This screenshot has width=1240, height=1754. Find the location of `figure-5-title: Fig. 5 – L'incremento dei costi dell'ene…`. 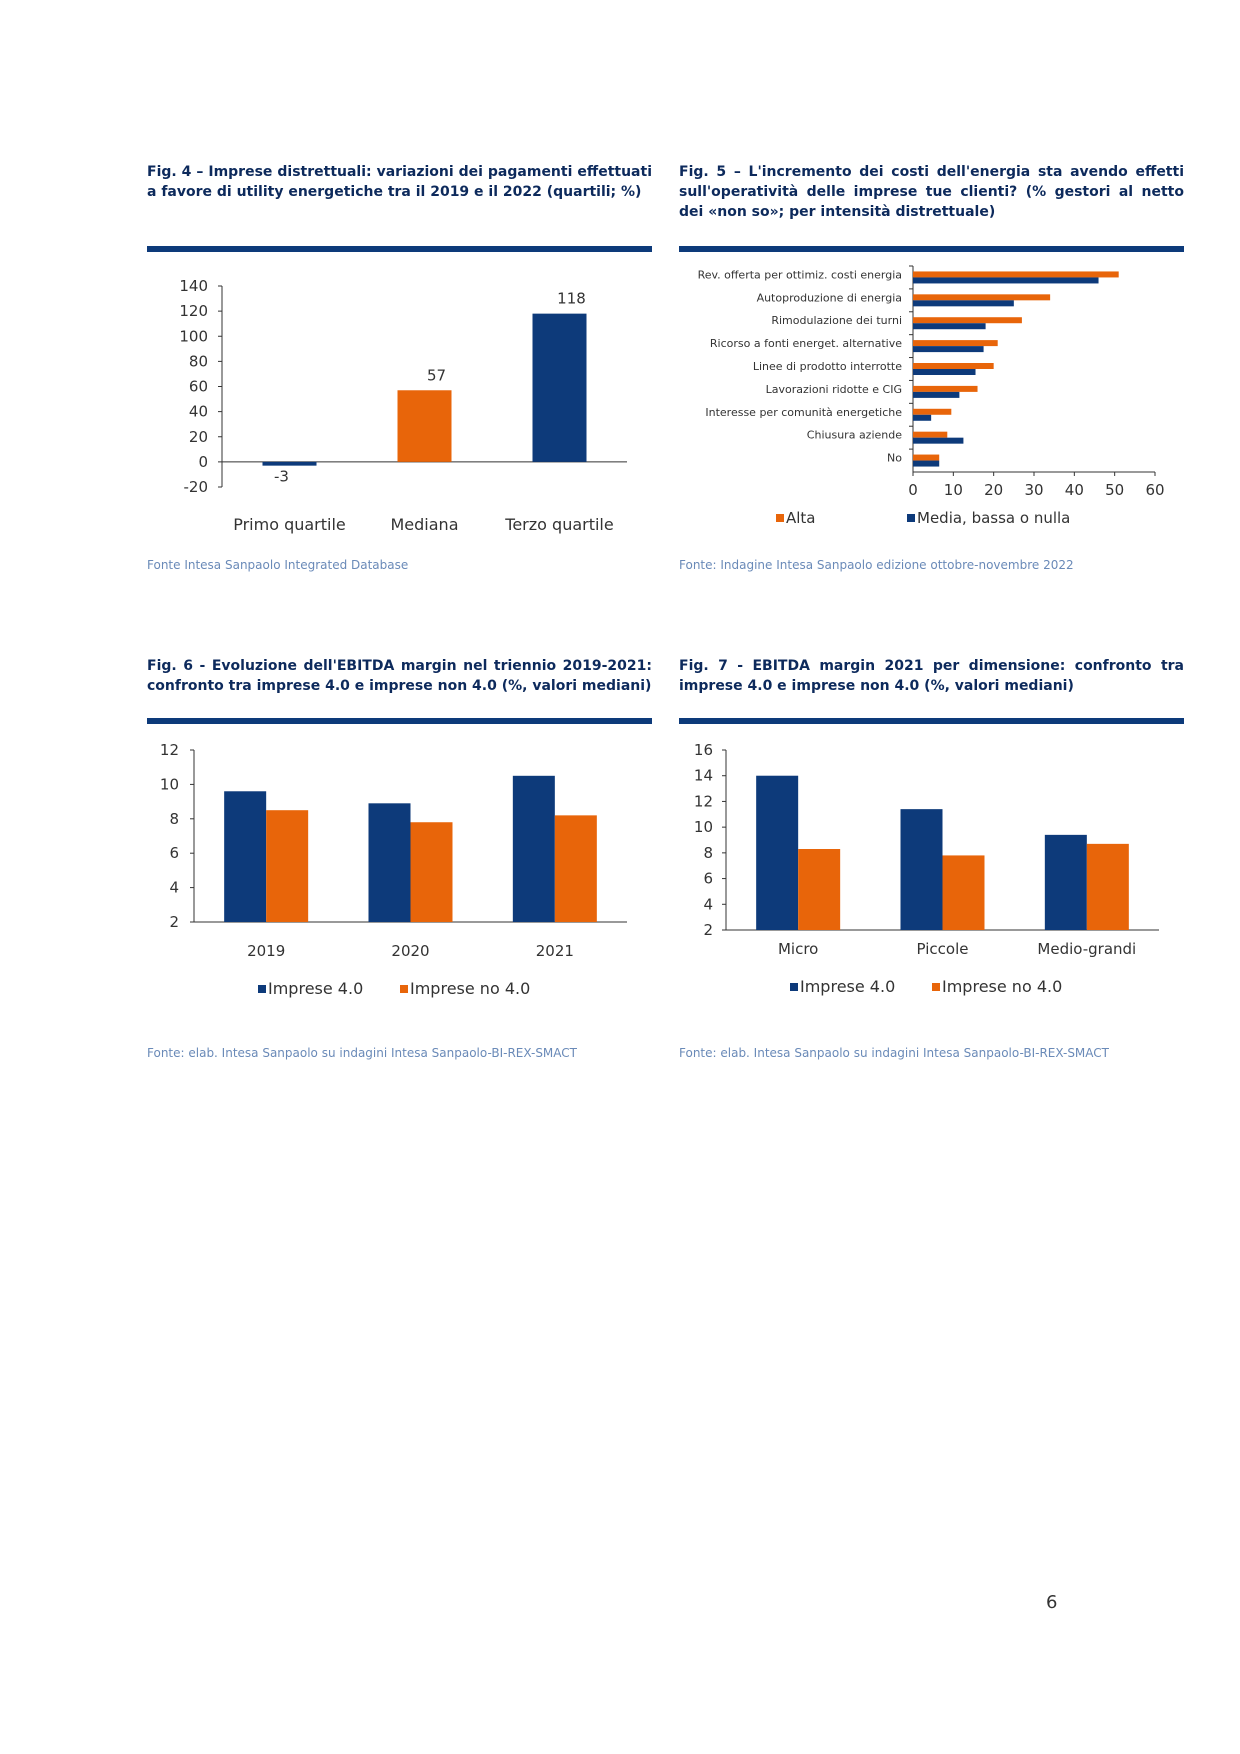

figure-5-title: Fig. 5 – L'incremento dei costi dell'ene… is located at coordinates (931, 192).